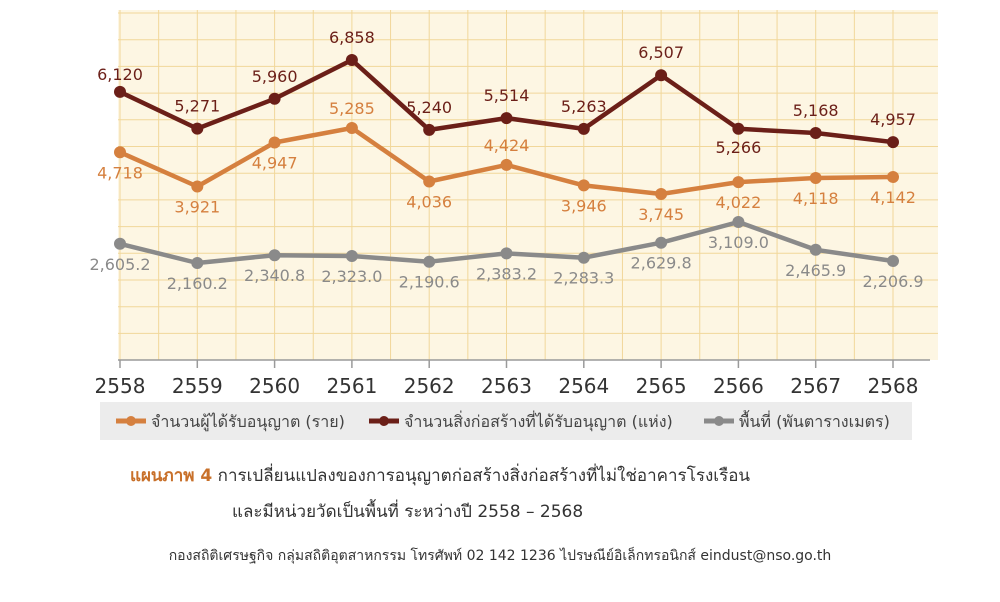  What do you see at coordinates (583, 278) in the screenshot?
I see `series-area-data-label: 2,283.3` at bounding box center [583, 278].